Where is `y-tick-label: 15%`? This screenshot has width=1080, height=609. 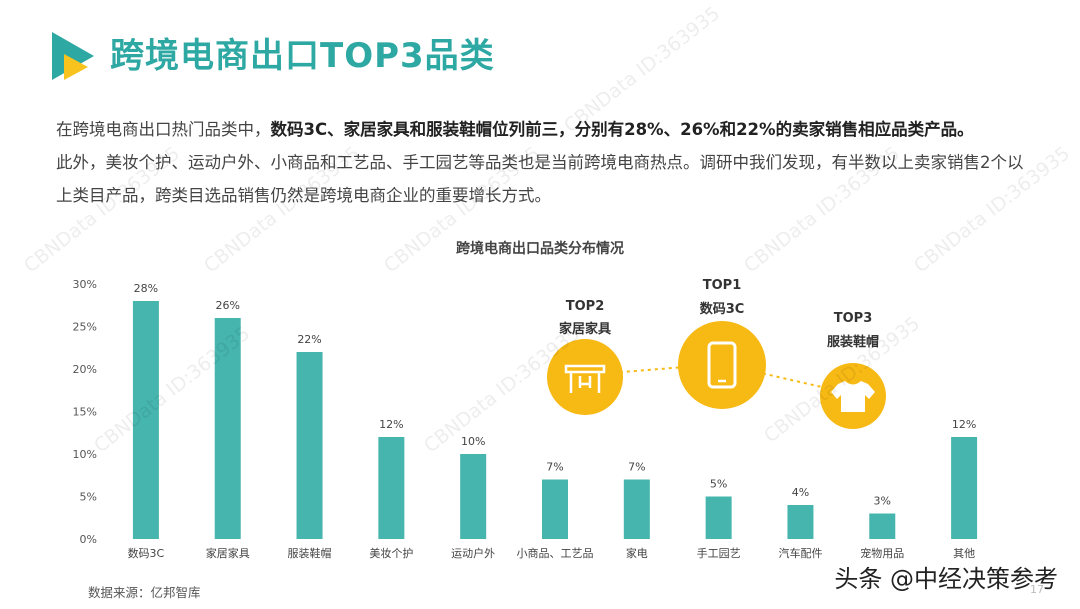
y-tick-label: 15% is located at coordinates (85, 412).